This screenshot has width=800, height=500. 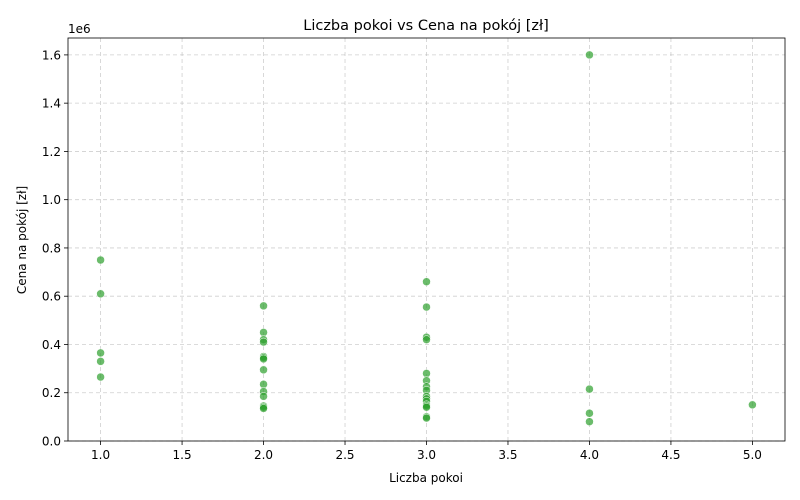 What do you see at coordinates (263, 455) in the screenshot?
I see `x-tick-label: 2.0` at bounding box center [263, 455].